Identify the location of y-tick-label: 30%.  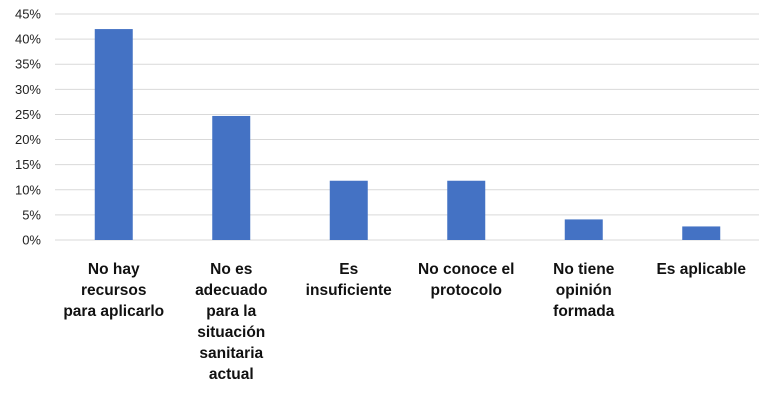
(28, 89).